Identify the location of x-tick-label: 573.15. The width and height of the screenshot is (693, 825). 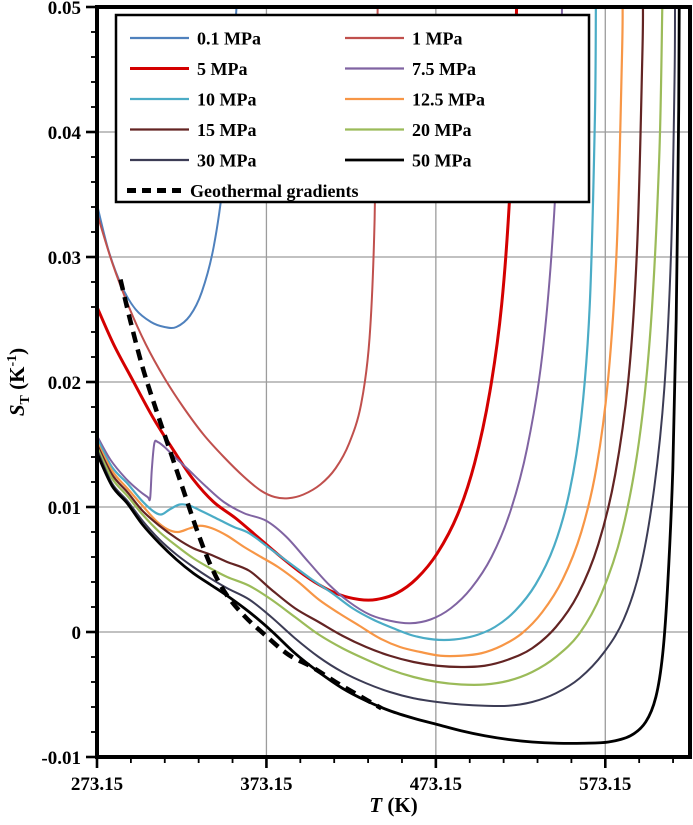
(605, 784).